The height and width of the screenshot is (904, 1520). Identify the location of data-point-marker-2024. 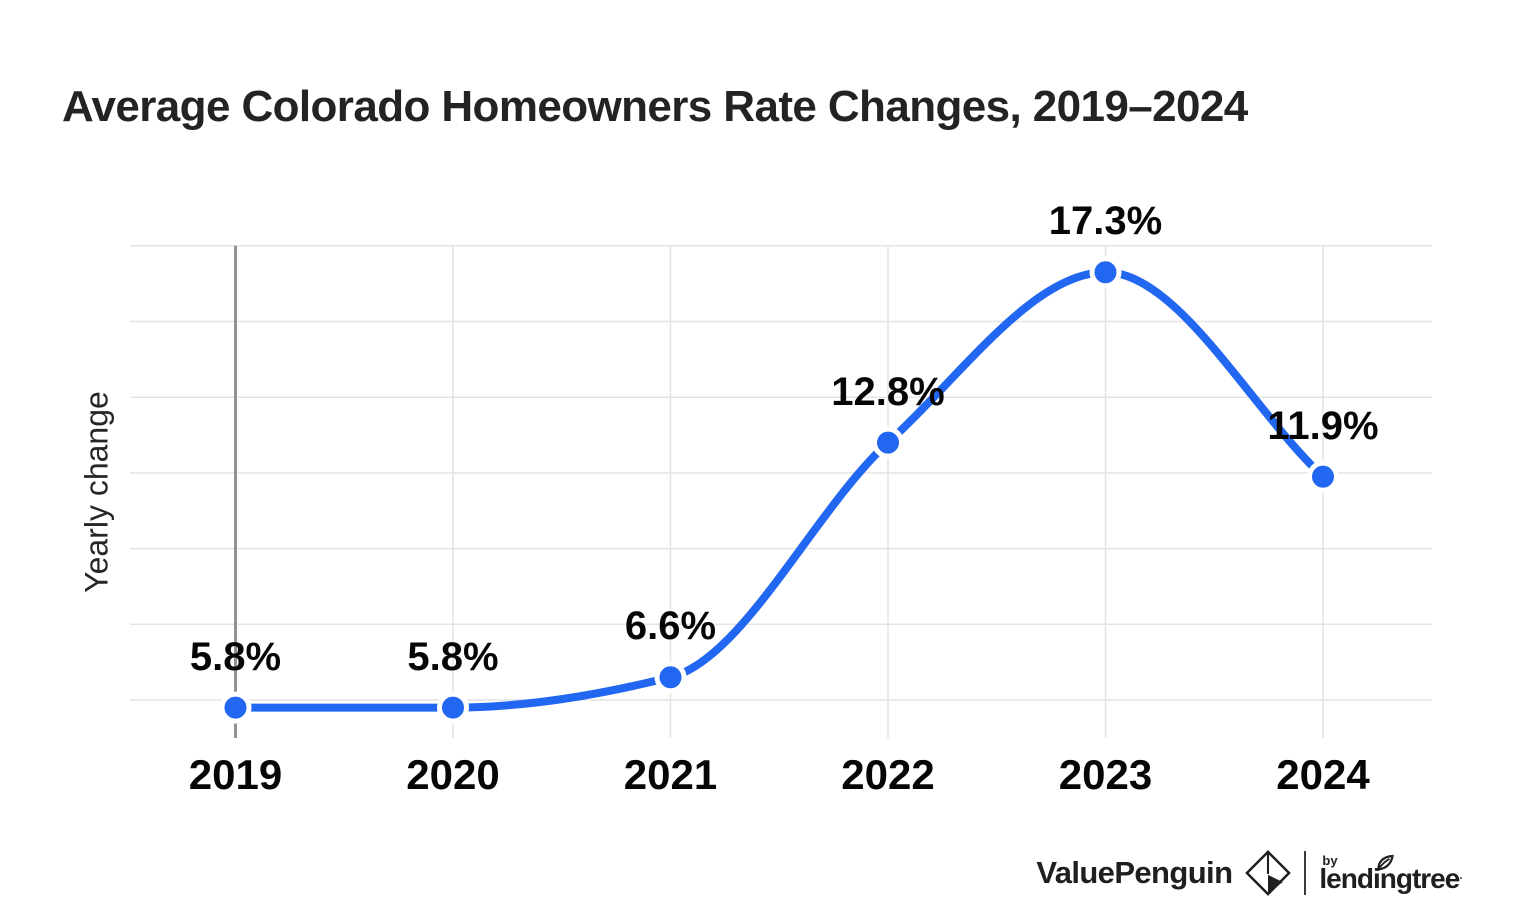
(1323, 476).